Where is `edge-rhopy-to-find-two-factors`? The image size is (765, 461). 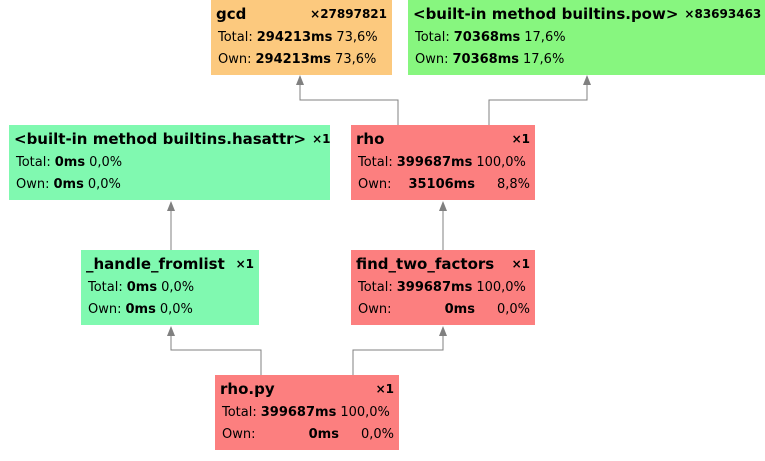 edge-rhopy-to-find-two-factors is located at coordinates (399, 350).